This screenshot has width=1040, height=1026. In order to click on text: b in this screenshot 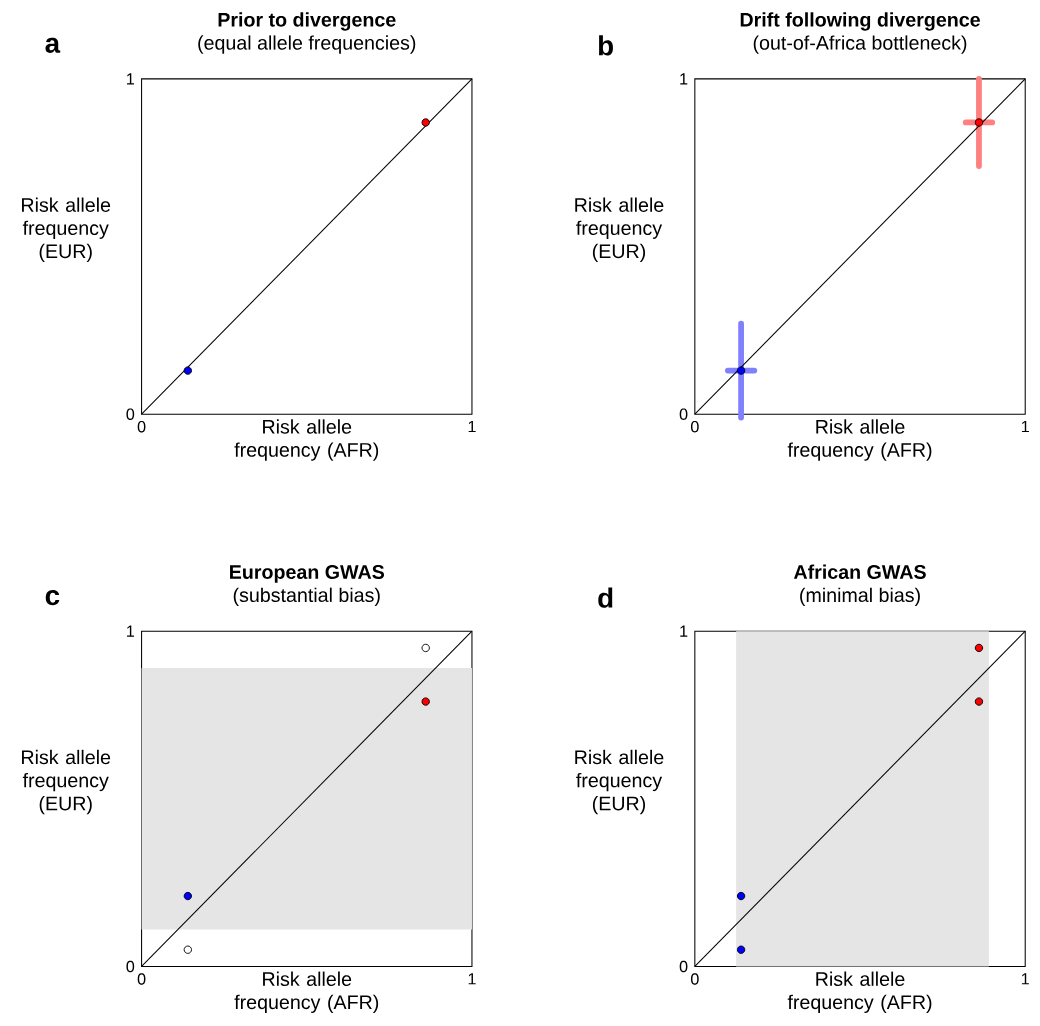, I will do `click(606, 45)`.